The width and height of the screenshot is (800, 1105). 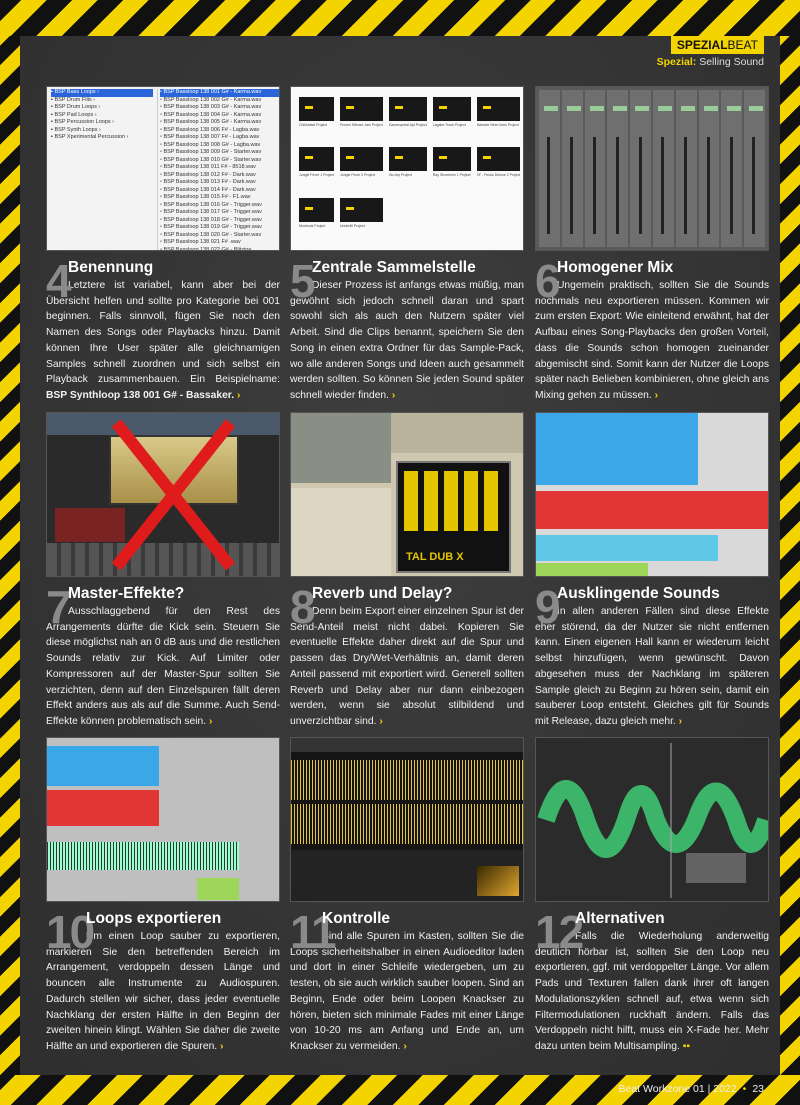 What do you see at coordinates (74, 114) in the screenshot?
I see `folder-item: ▪ BSP Pad Loops ›` at bounding box center [74, 114].